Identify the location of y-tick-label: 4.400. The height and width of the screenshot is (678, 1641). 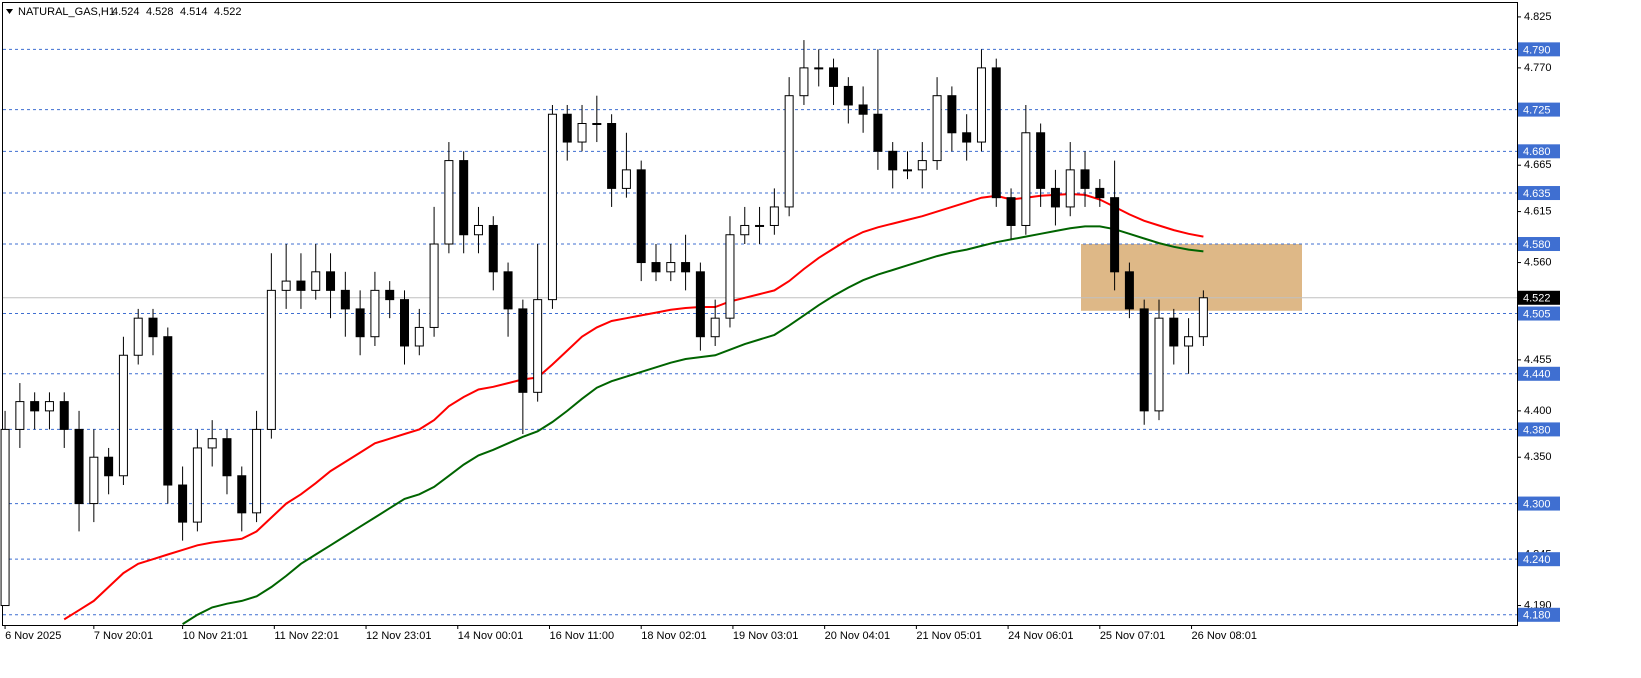
(1538, 411).